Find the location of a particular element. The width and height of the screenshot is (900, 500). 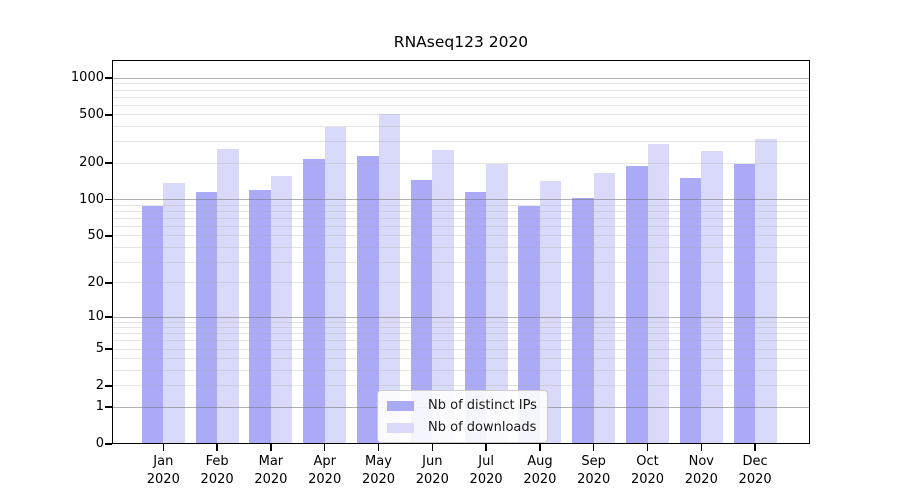

x-axis-tick-nov is located at coordinates (701, 447).